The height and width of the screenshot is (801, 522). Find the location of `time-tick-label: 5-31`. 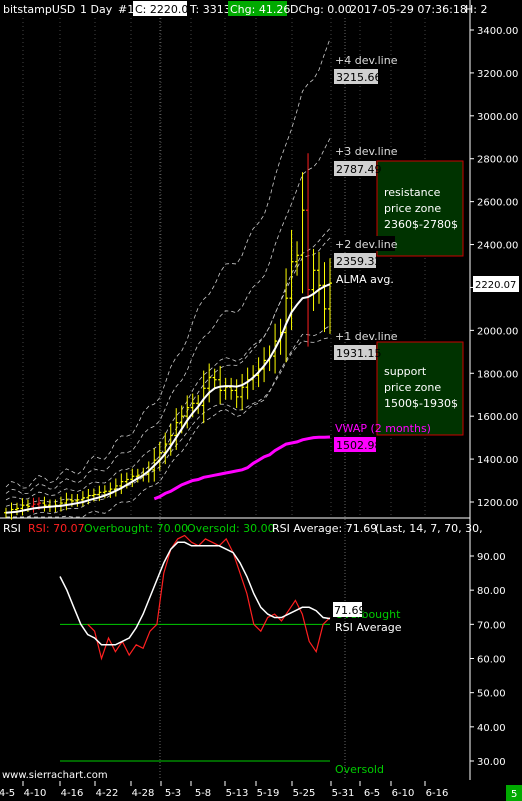

time-tick-label: 5-31 is located at coordinates (343, 793).